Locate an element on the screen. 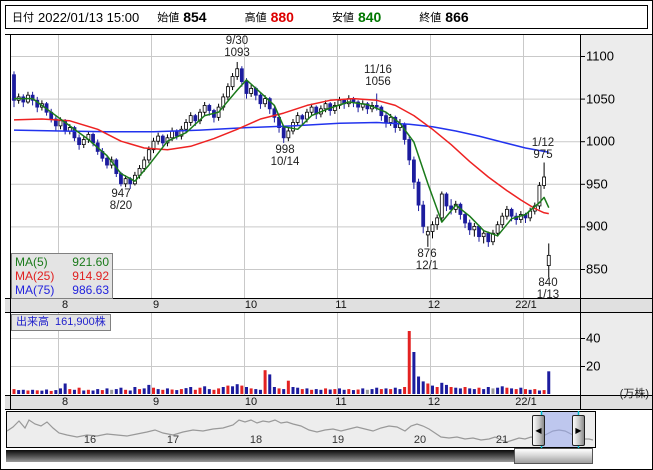 The height and width of the screenshot is (470, 653). ma5-value: 921.60 is located at coordinates (90, 262).